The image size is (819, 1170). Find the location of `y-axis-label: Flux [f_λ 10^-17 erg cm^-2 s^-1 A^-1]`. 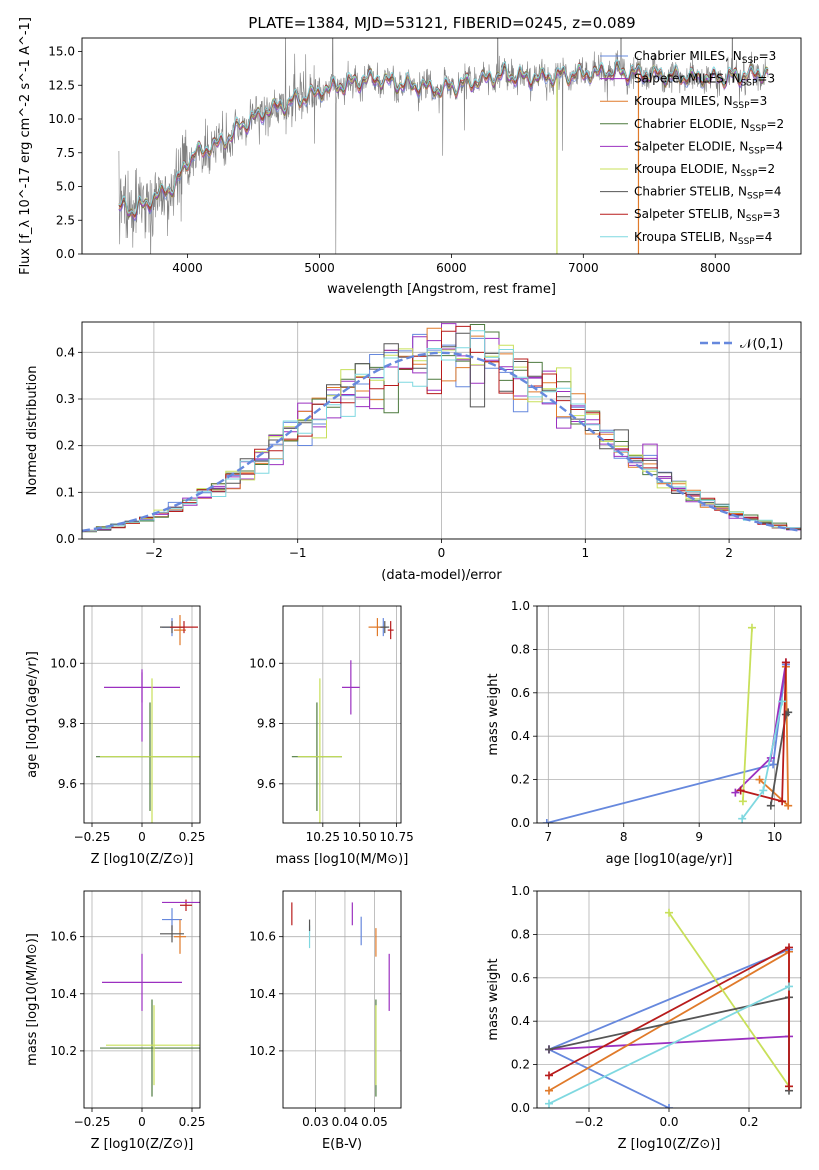

y-axis-label: Flux [f_λ 10^-17 erg cm^-2 s^-1 A^-1] is located at coordinates (25, 146).